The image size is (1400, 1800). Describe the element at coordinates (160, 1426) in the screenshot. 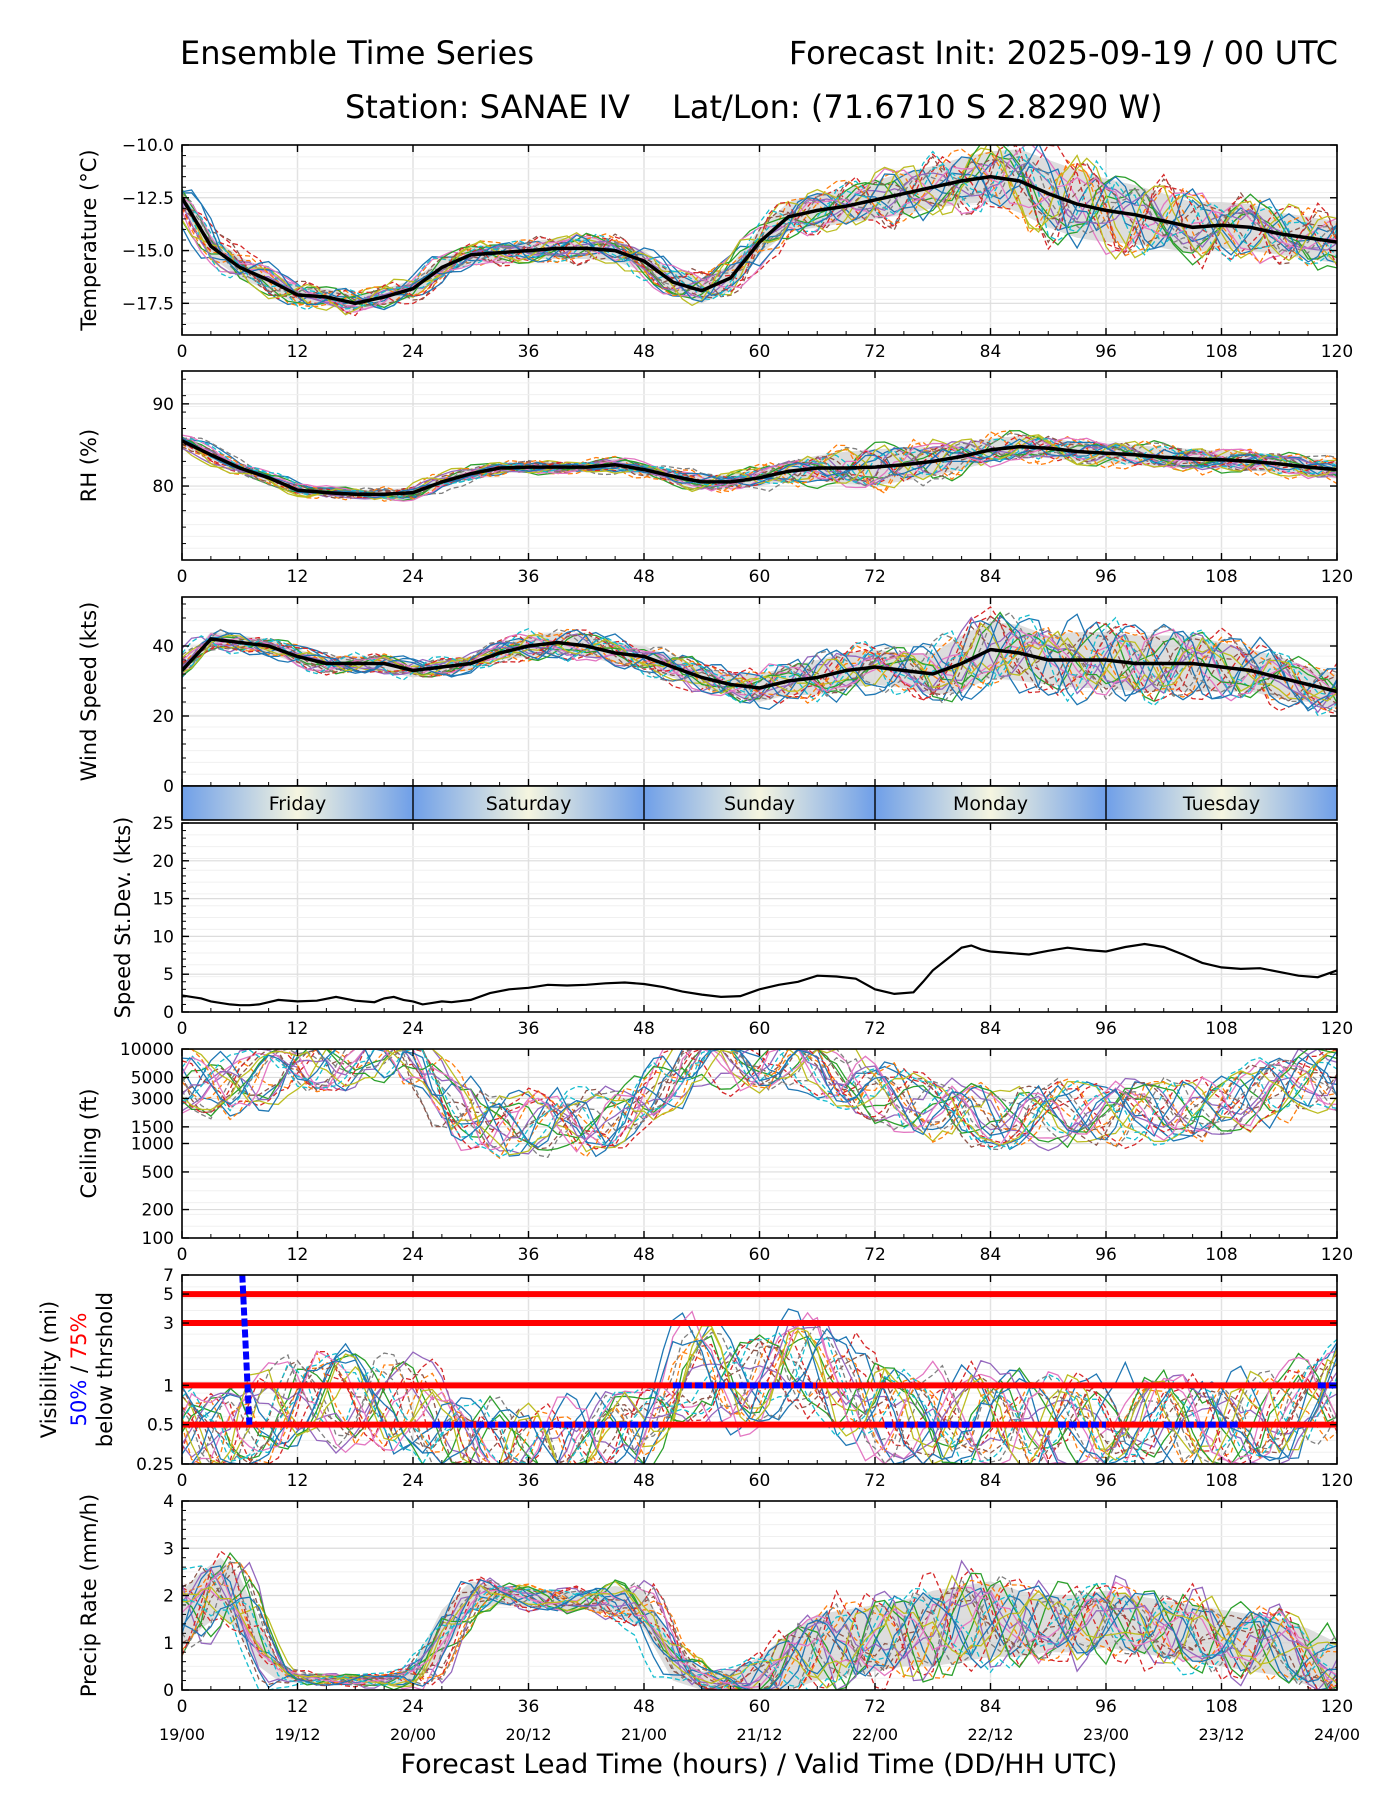

I see `y-tick-label: 0.5` at that location.